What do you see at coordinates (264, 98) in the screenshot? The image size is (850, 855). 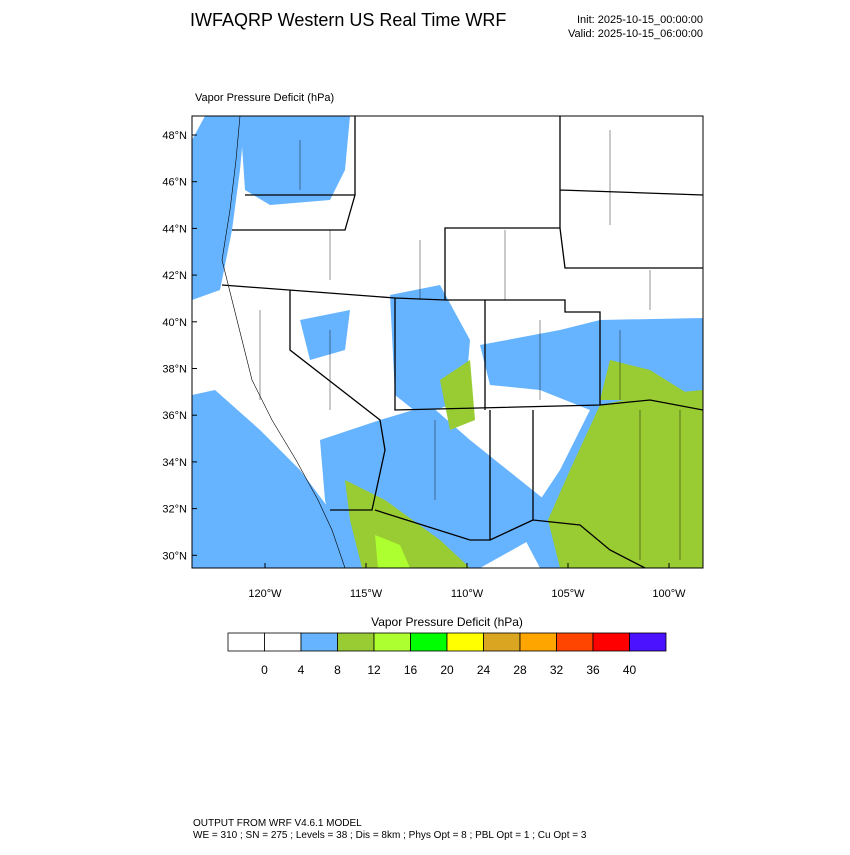 I see `map-subtitle: Vapor Pressure Deficit (hPa)` at bounding box center [264, 98].